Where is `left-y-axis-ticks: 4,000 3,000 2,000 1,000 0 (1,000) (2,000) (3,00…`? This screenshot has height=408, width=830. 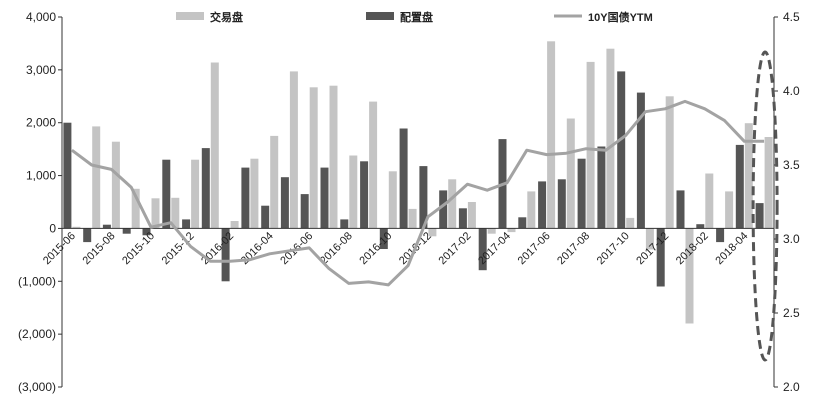 left-y-axis-ticks: 4,000 3,000 2,000 1,000 0 (1,000) (2,000) (3,00… is located at coordinates (40, 202).